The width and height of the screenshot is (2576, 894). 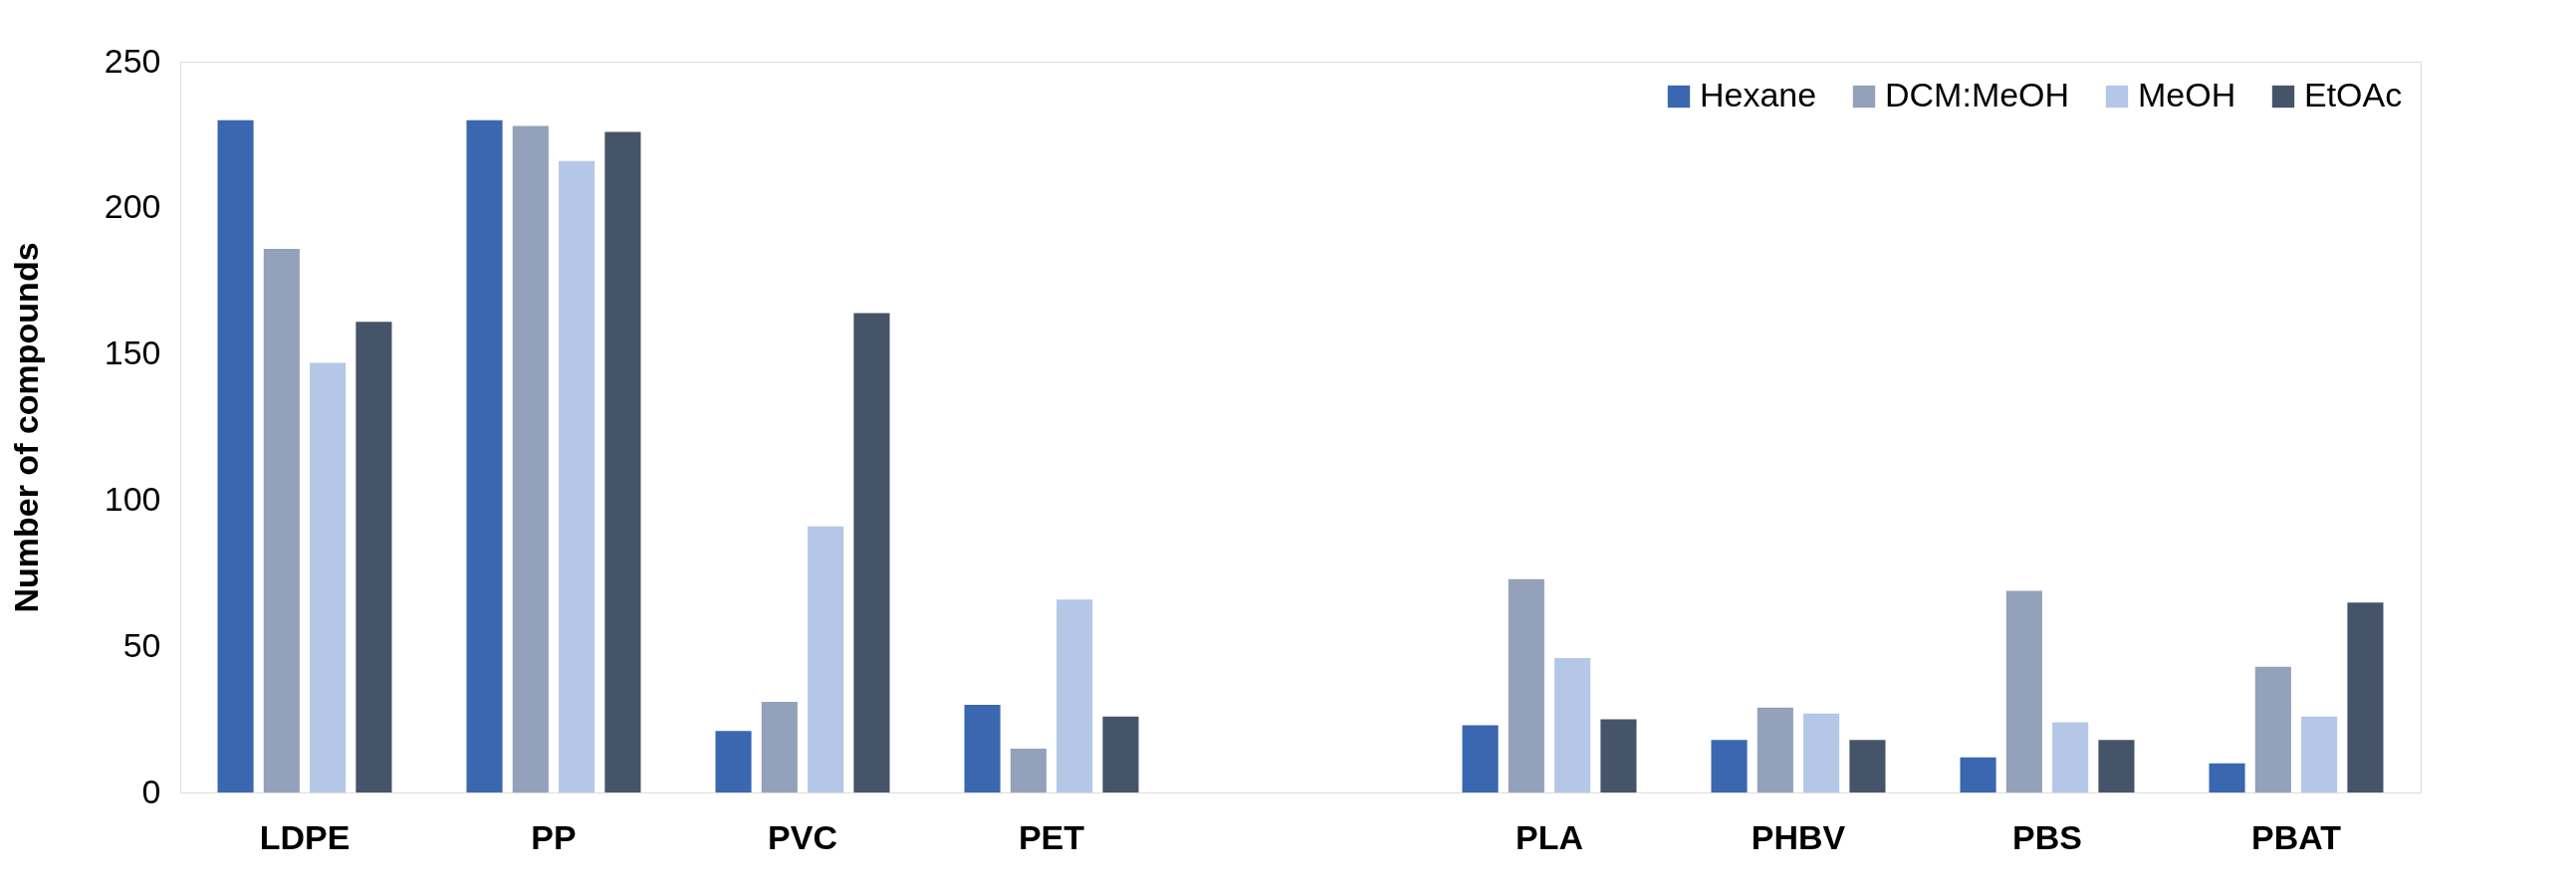 What do you see at coordinates (132, 498) in the screenshot?
I see `y-tick-label: 100` at bounding box center [132, 498].